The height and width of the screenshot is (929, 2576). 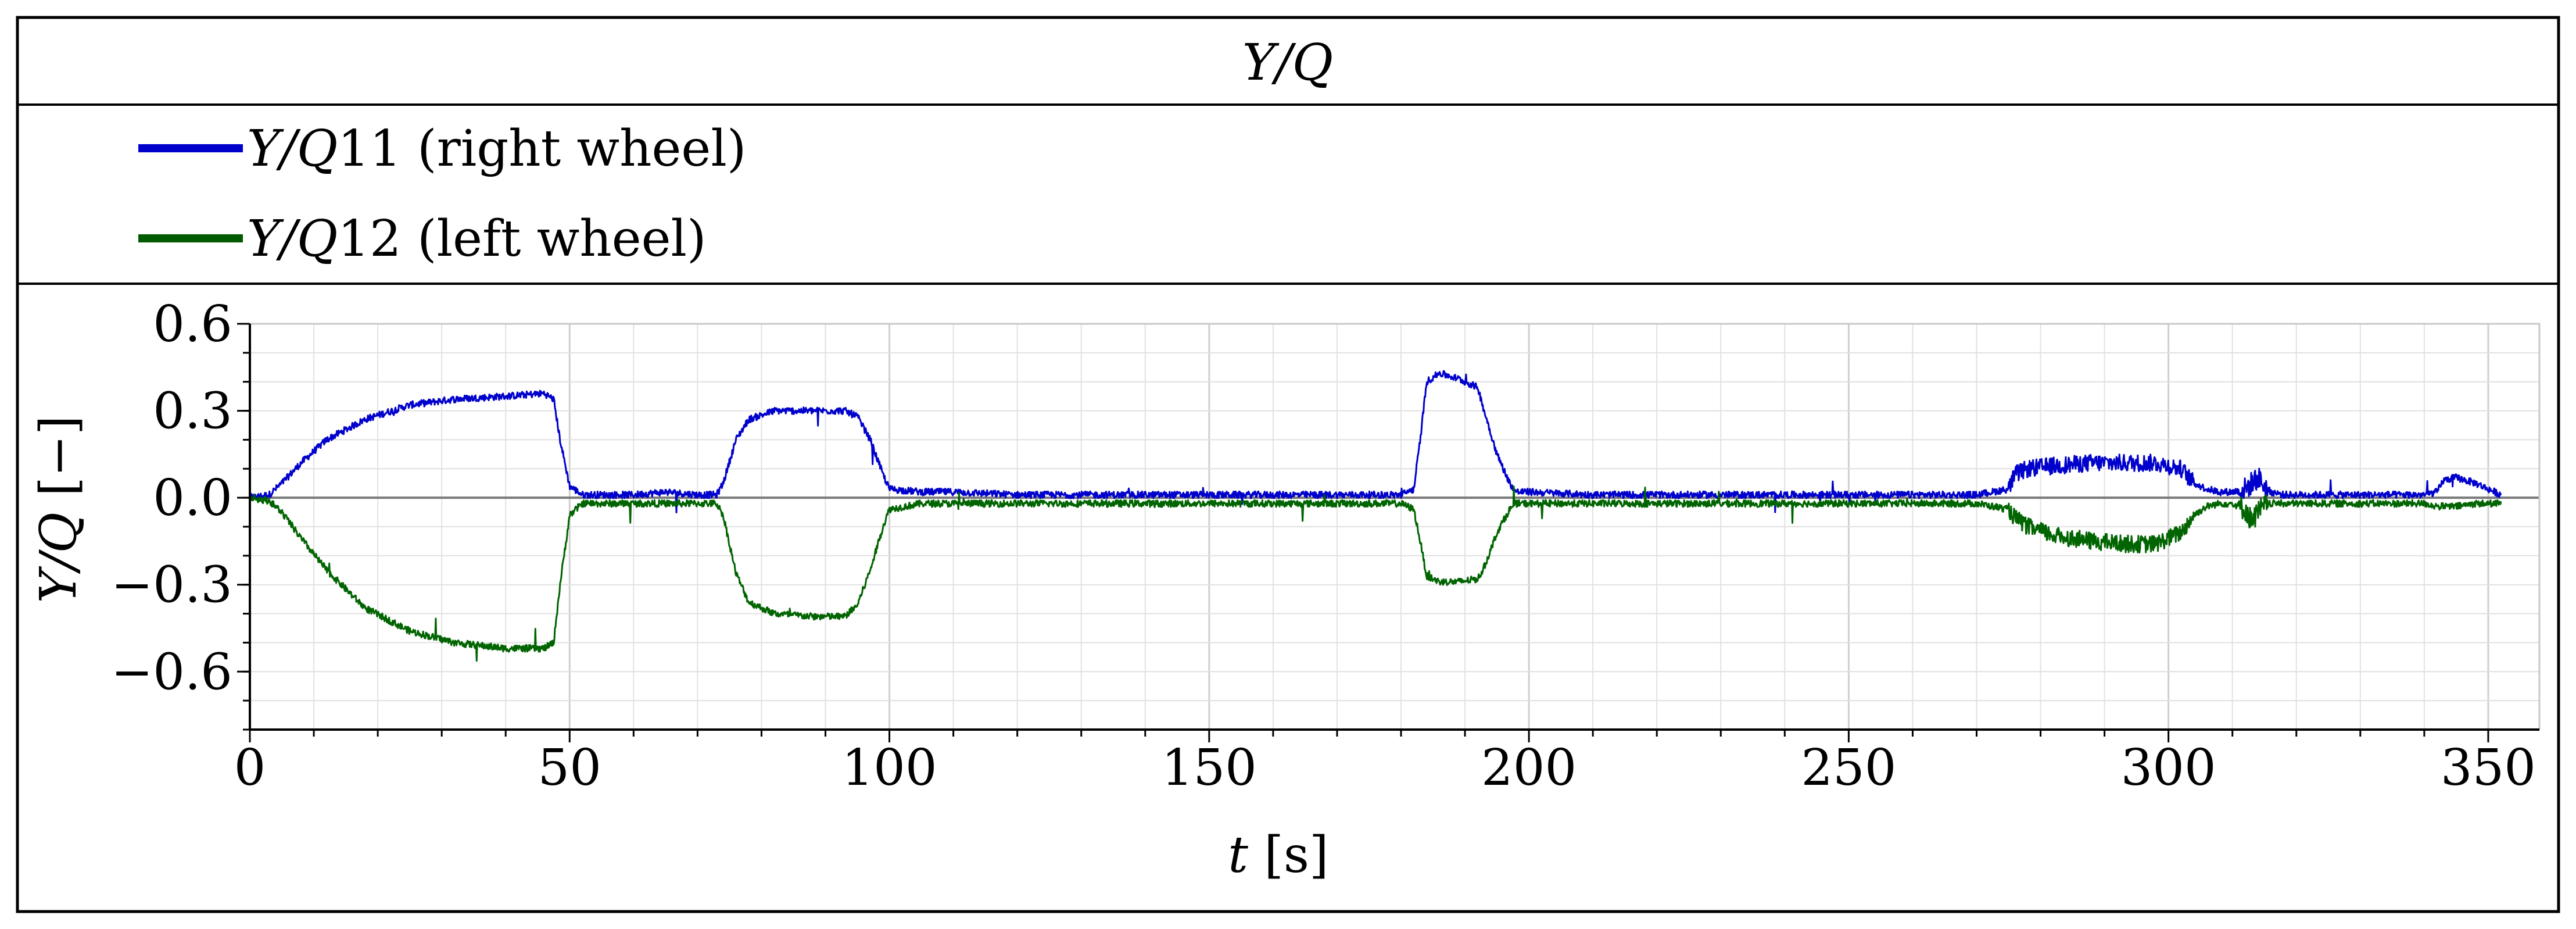 I want to click on x-tick-label: 150, so click(x=1209, y=768).